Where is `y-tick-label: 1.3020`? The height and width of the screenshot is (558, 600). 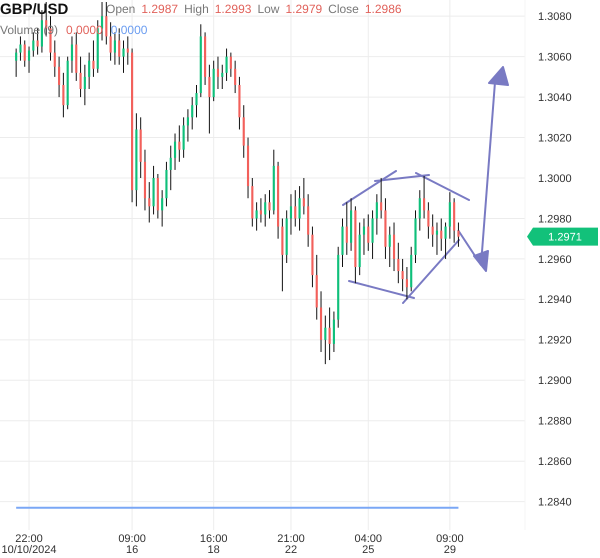 y-tick-label: 1.3020 is located at coordinates (555, 138).